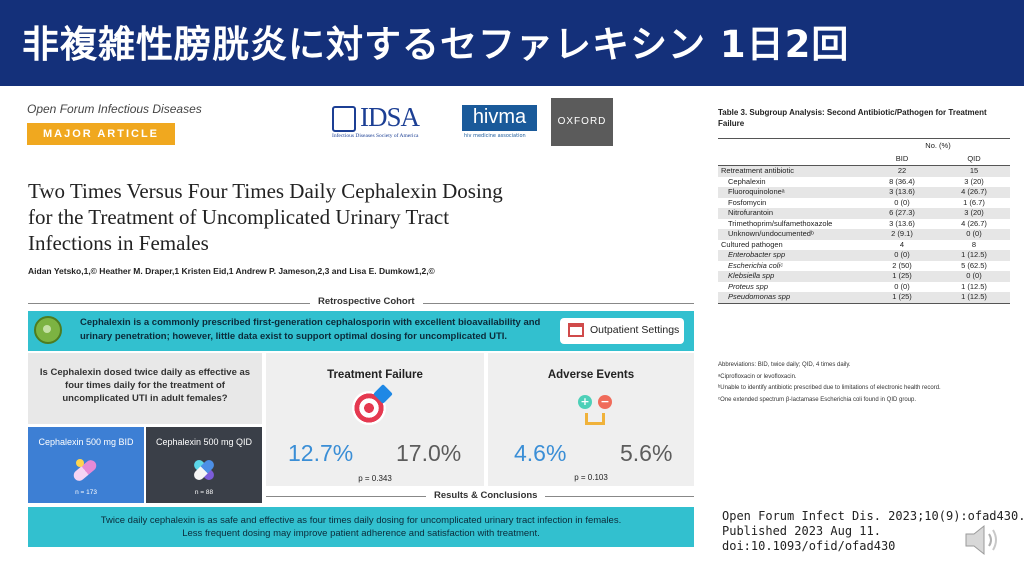 Image resolution: width=1024 pixels, height=576 pixels. What do you see at coordinates (864, 203) in the screenshot?
I see `table-row: Fosfomycin 0 (0) 1 (6.7)` at bounding box center [864, 203].